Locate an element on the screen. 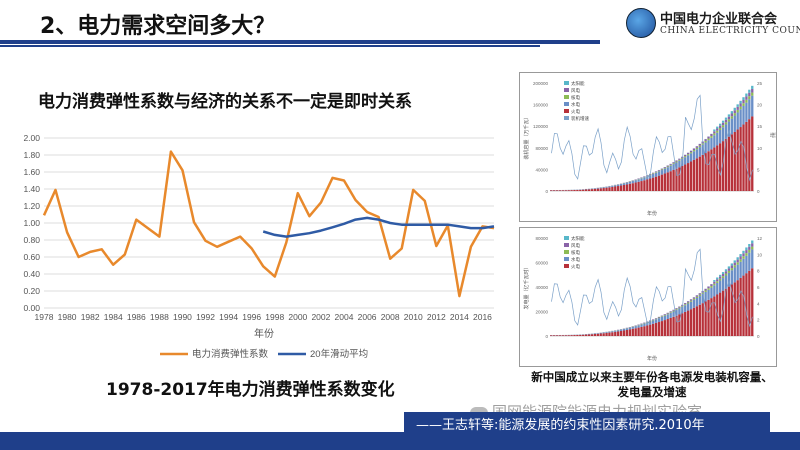 This screenshot has width=800, height=450. x-tick-label: 1996 is located at coordinates (251, 317).